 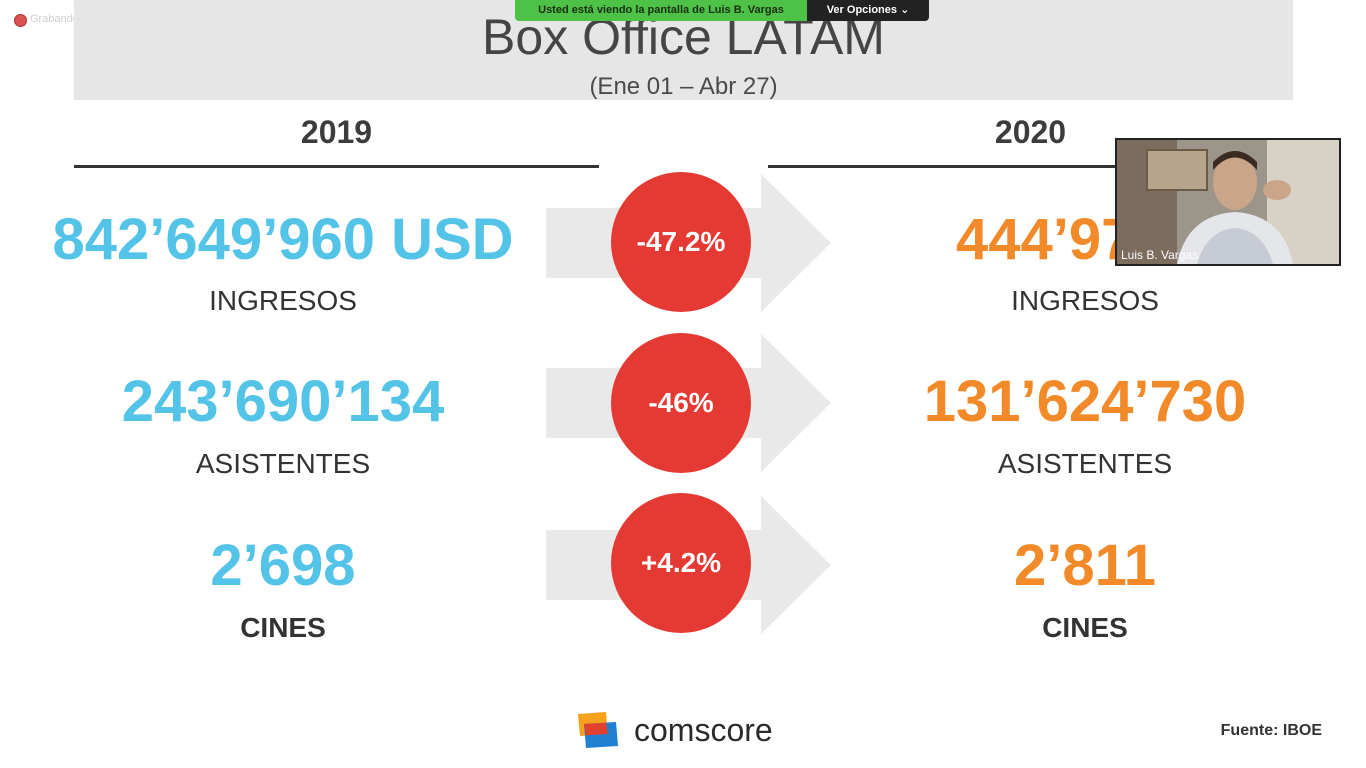 What do you see at coordinates (868, 10) in the screenshot?
I see `view-options-button: Ver Opciones ⌄` at bounding box center [868, 10].